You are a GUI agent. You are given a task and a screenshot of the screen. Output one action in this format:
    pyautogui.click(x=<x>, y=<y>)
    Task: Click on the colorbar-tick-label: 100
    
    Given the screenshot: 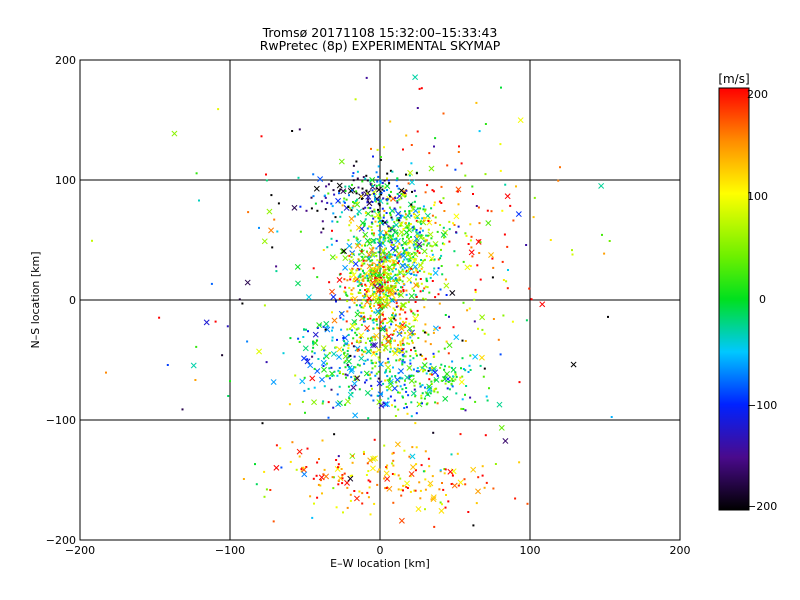 What is the action you would take?
    pyautogui.click(x=757, y=196)
    